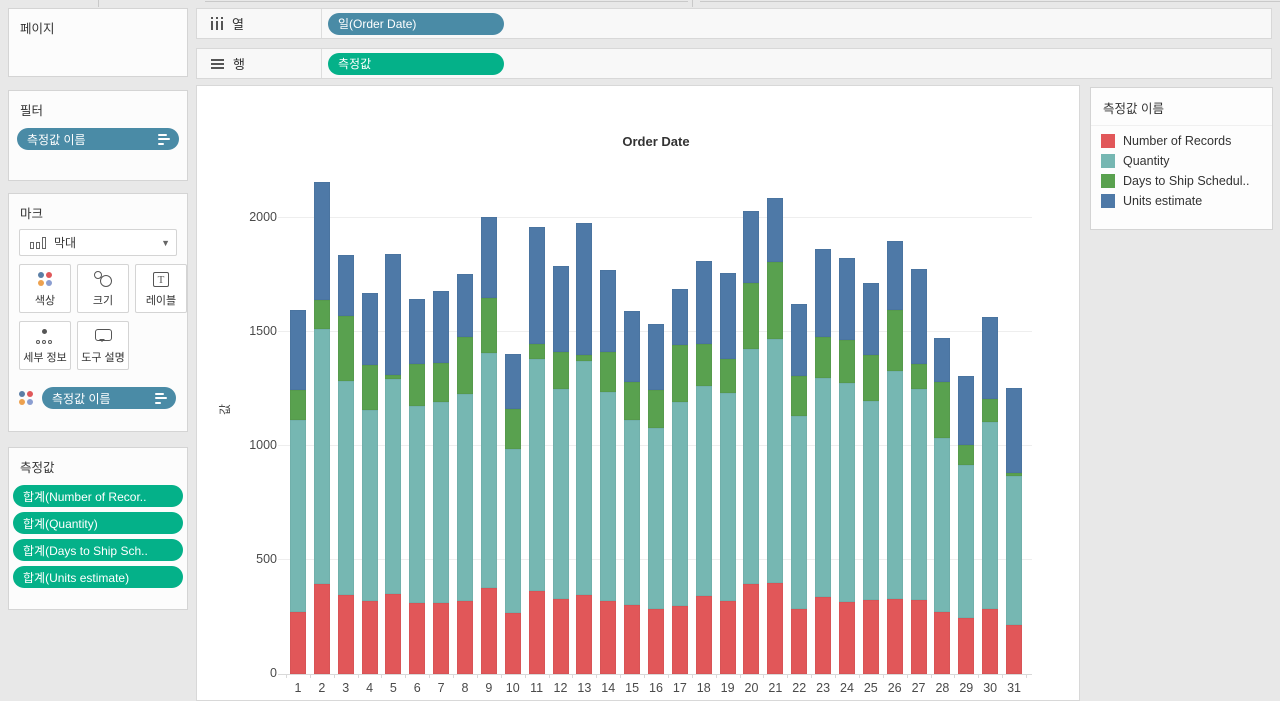 Image resolution: width=1280 pixels, height=701 pixels. I want to click on color-button: 색상, so click(45, 288).